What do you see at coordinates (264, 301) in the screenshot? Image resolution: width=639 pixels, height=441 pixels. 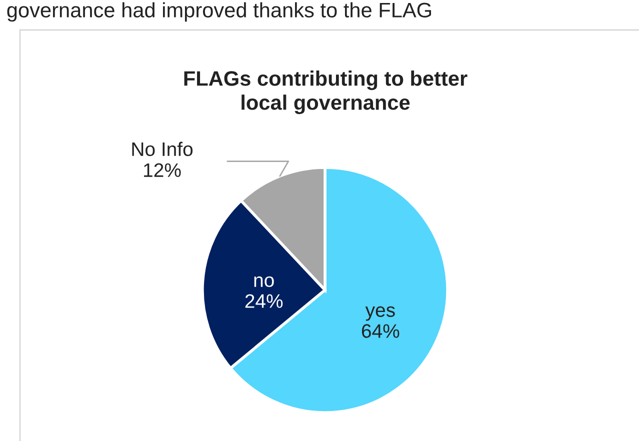 I see `data-label: 24%` at bounding box center [264, 301].